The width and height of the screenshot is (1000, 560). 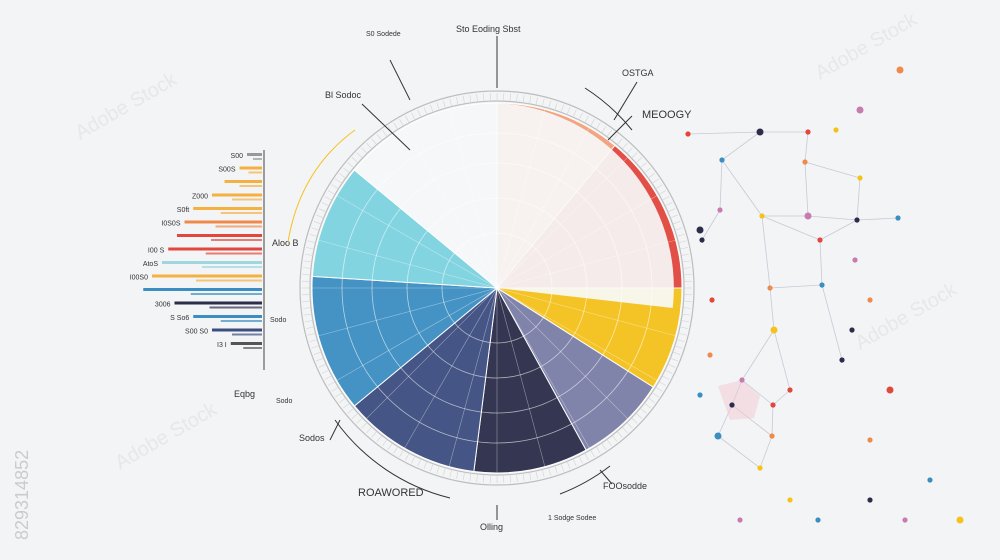 I want to click on pie-ring, so click(x=497, y=288).